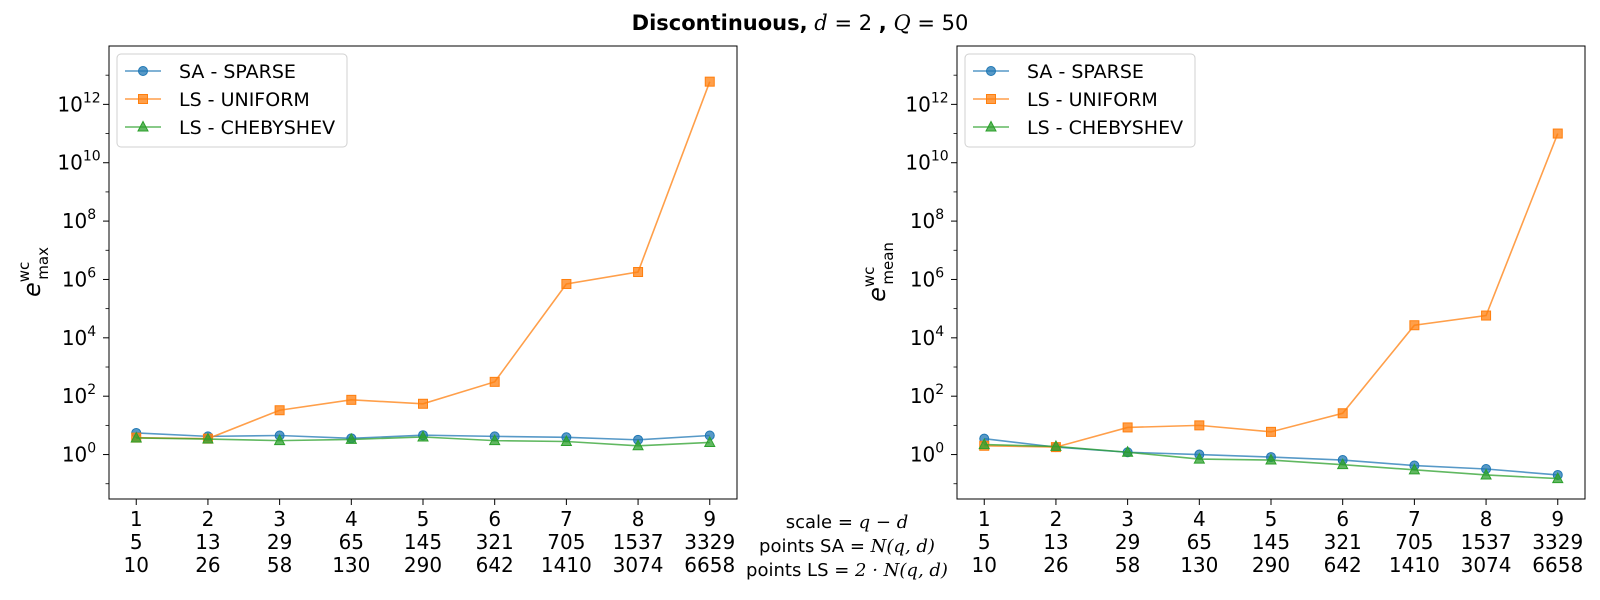  What do you see at coordinates (1127, 519) in the screenshot?
I see `xtick-label: 3` at bounding box center [1127, 519].